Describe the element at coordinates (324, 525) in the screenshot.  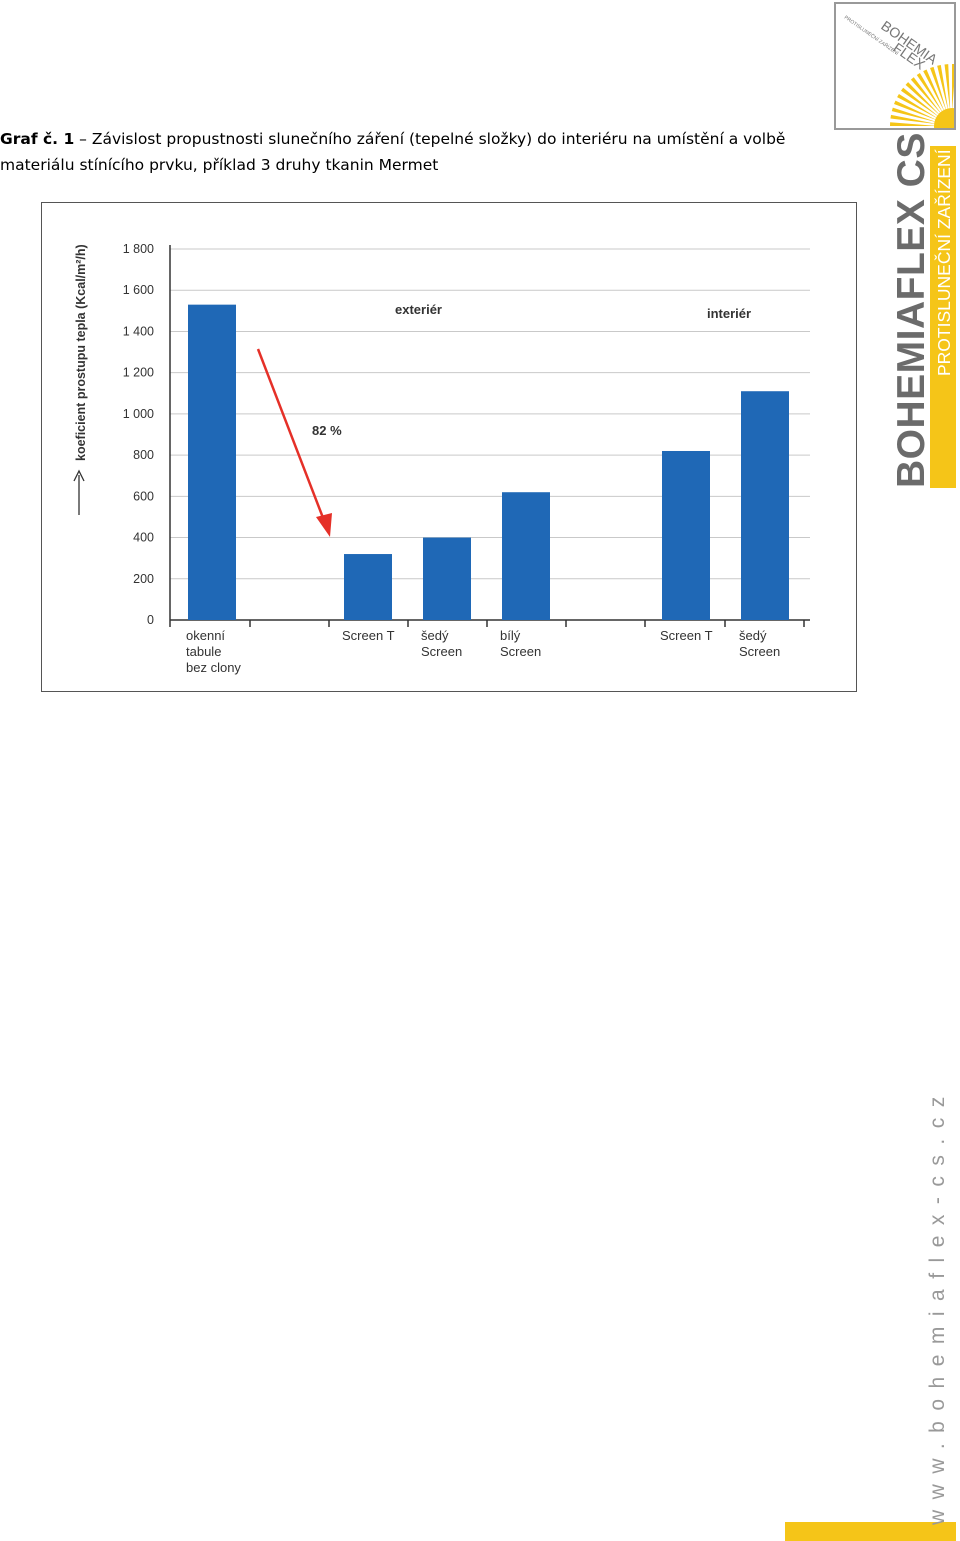
I see `reduction-arrowhead` at that location.